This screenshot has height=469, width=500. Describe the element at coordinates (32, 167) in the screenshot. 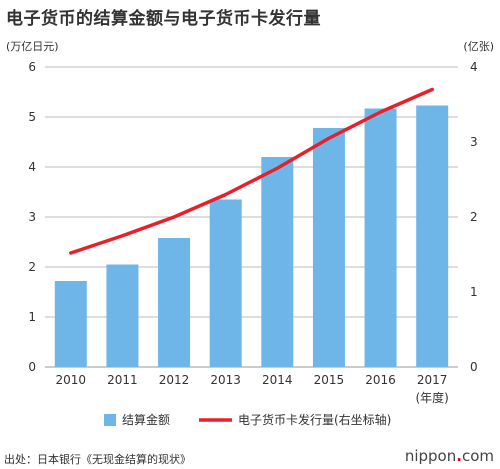

I see `y-left-tick-label: 4` at that location.